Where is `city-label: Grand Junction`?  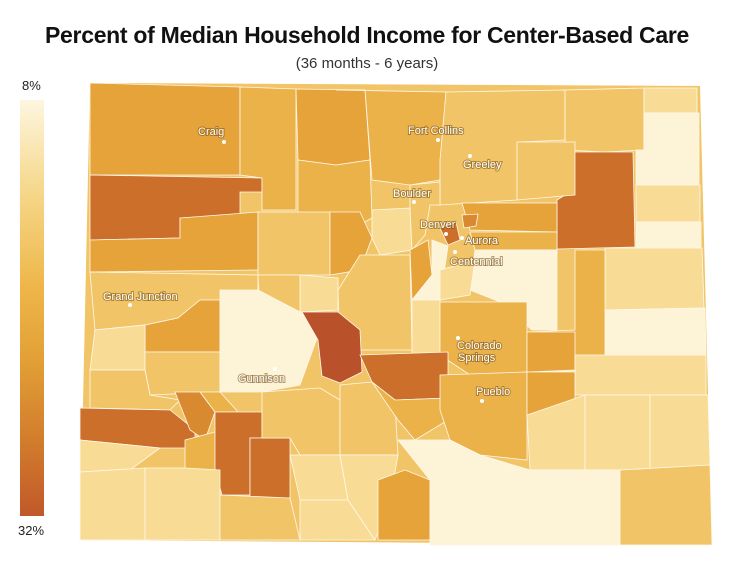 city-label: Grand Junction is located at coordinates (140, 297).